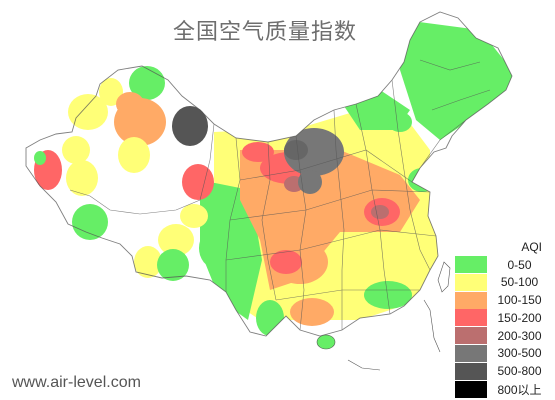  I want to click on legend-item: 50-100, so click(503, 282).